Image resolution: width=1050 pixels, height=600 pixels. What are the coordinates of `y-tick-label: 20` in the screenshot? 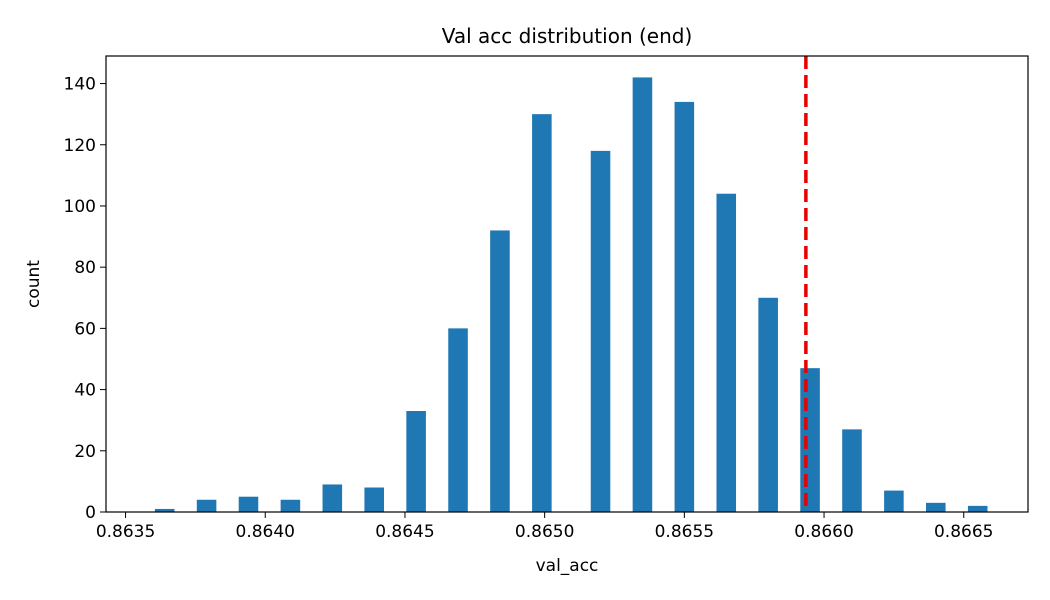 It's located at (85, 452).